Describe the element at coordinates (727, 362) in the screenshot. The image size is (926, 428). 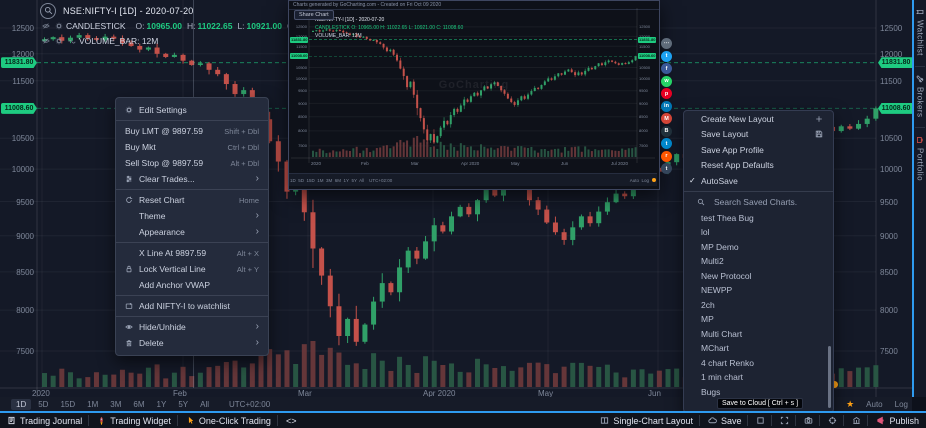
I see `saved-chart-item: 4 chart Renko` at that location.